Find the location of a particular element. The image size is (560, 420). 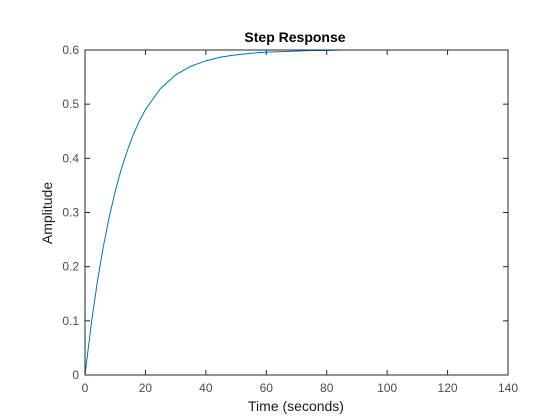

y-tick-label: 0.6 is located at coordinates (70, 50).